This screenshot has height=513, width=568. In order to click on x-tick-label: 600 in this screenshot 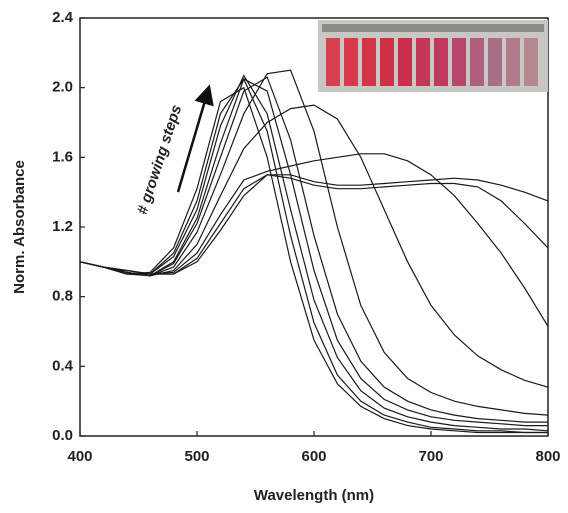, I will do `click(313, 456)`.